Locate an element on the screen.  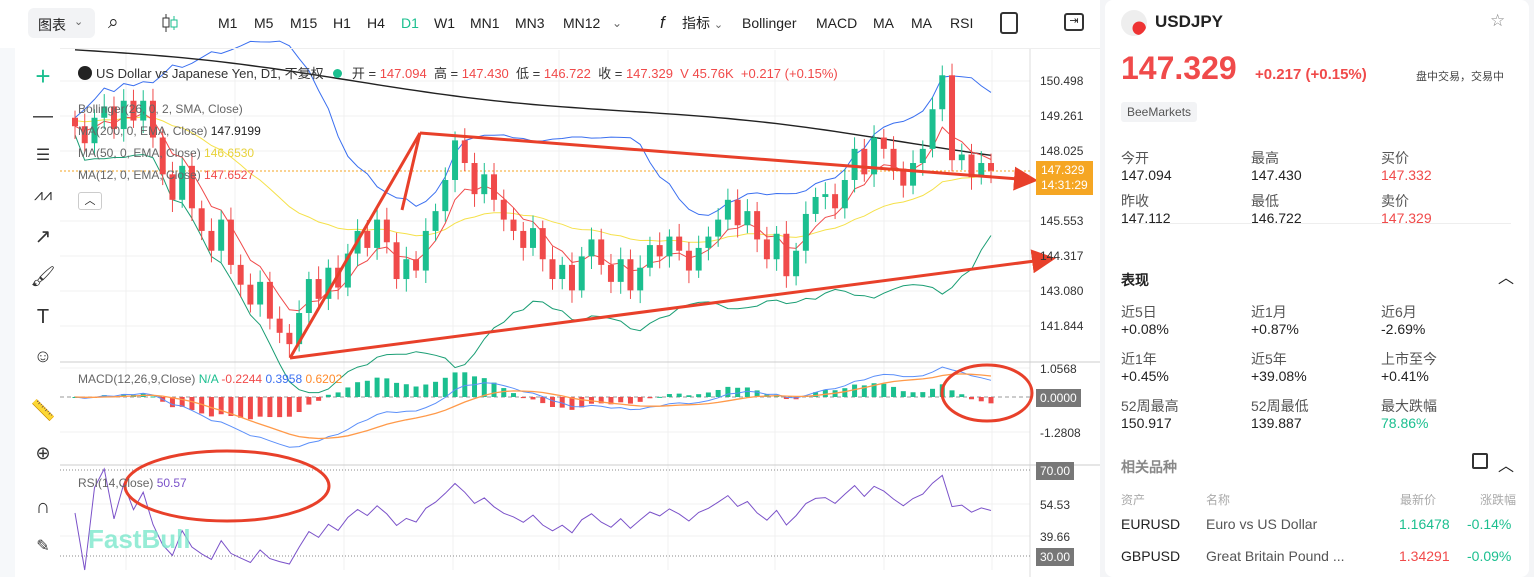
pattern-icon: ⩘⩘ is located at coordinates (43, 195).